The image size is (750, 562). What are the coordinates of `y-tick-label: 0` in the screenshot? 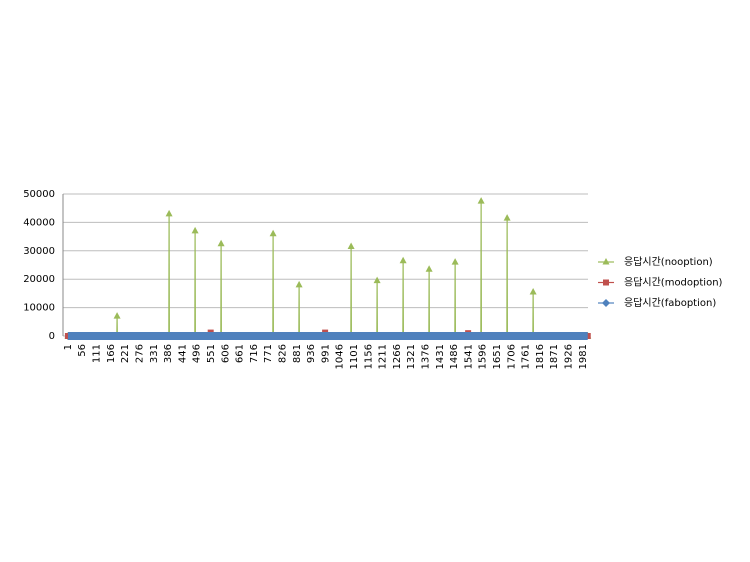 It's located at (52, 336).